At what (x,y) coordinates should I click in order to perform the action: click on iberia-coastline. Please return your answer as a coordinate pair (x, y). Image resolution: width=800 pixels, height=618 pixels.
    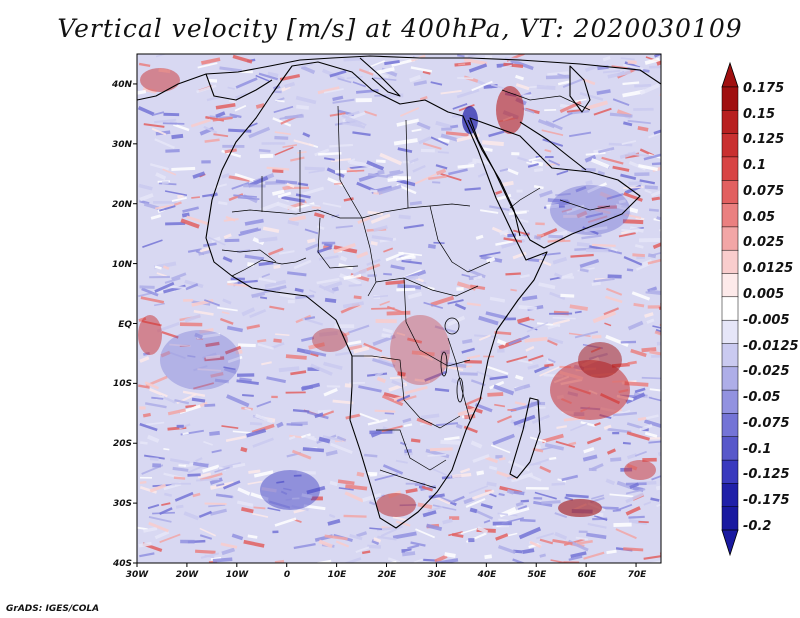
    Looking at the image, I should click on (239, 87).